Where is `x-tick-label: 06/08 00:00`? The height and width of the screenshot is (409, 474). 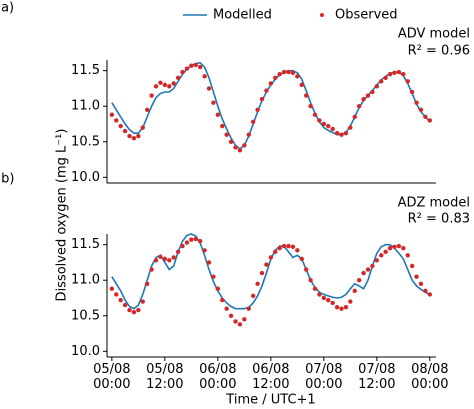
x-tick-label: 06/08 00:00 is located at coordinates (218, 377).